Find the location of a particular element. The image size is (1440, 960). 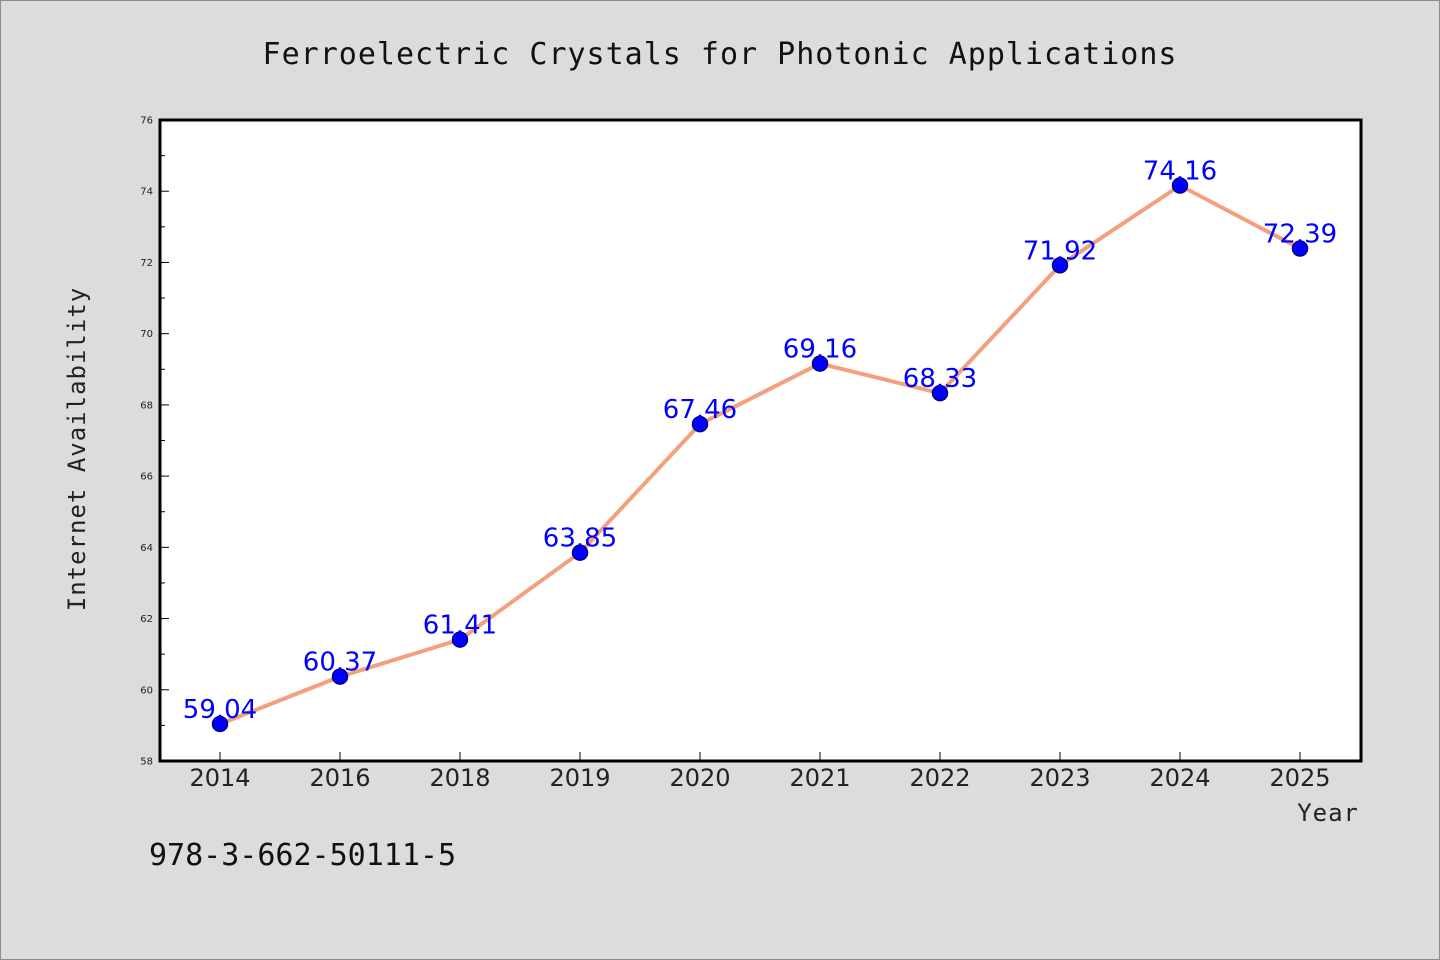

isbn-label: 978-3-662-50111-5 is located at coordinates (302, 855).